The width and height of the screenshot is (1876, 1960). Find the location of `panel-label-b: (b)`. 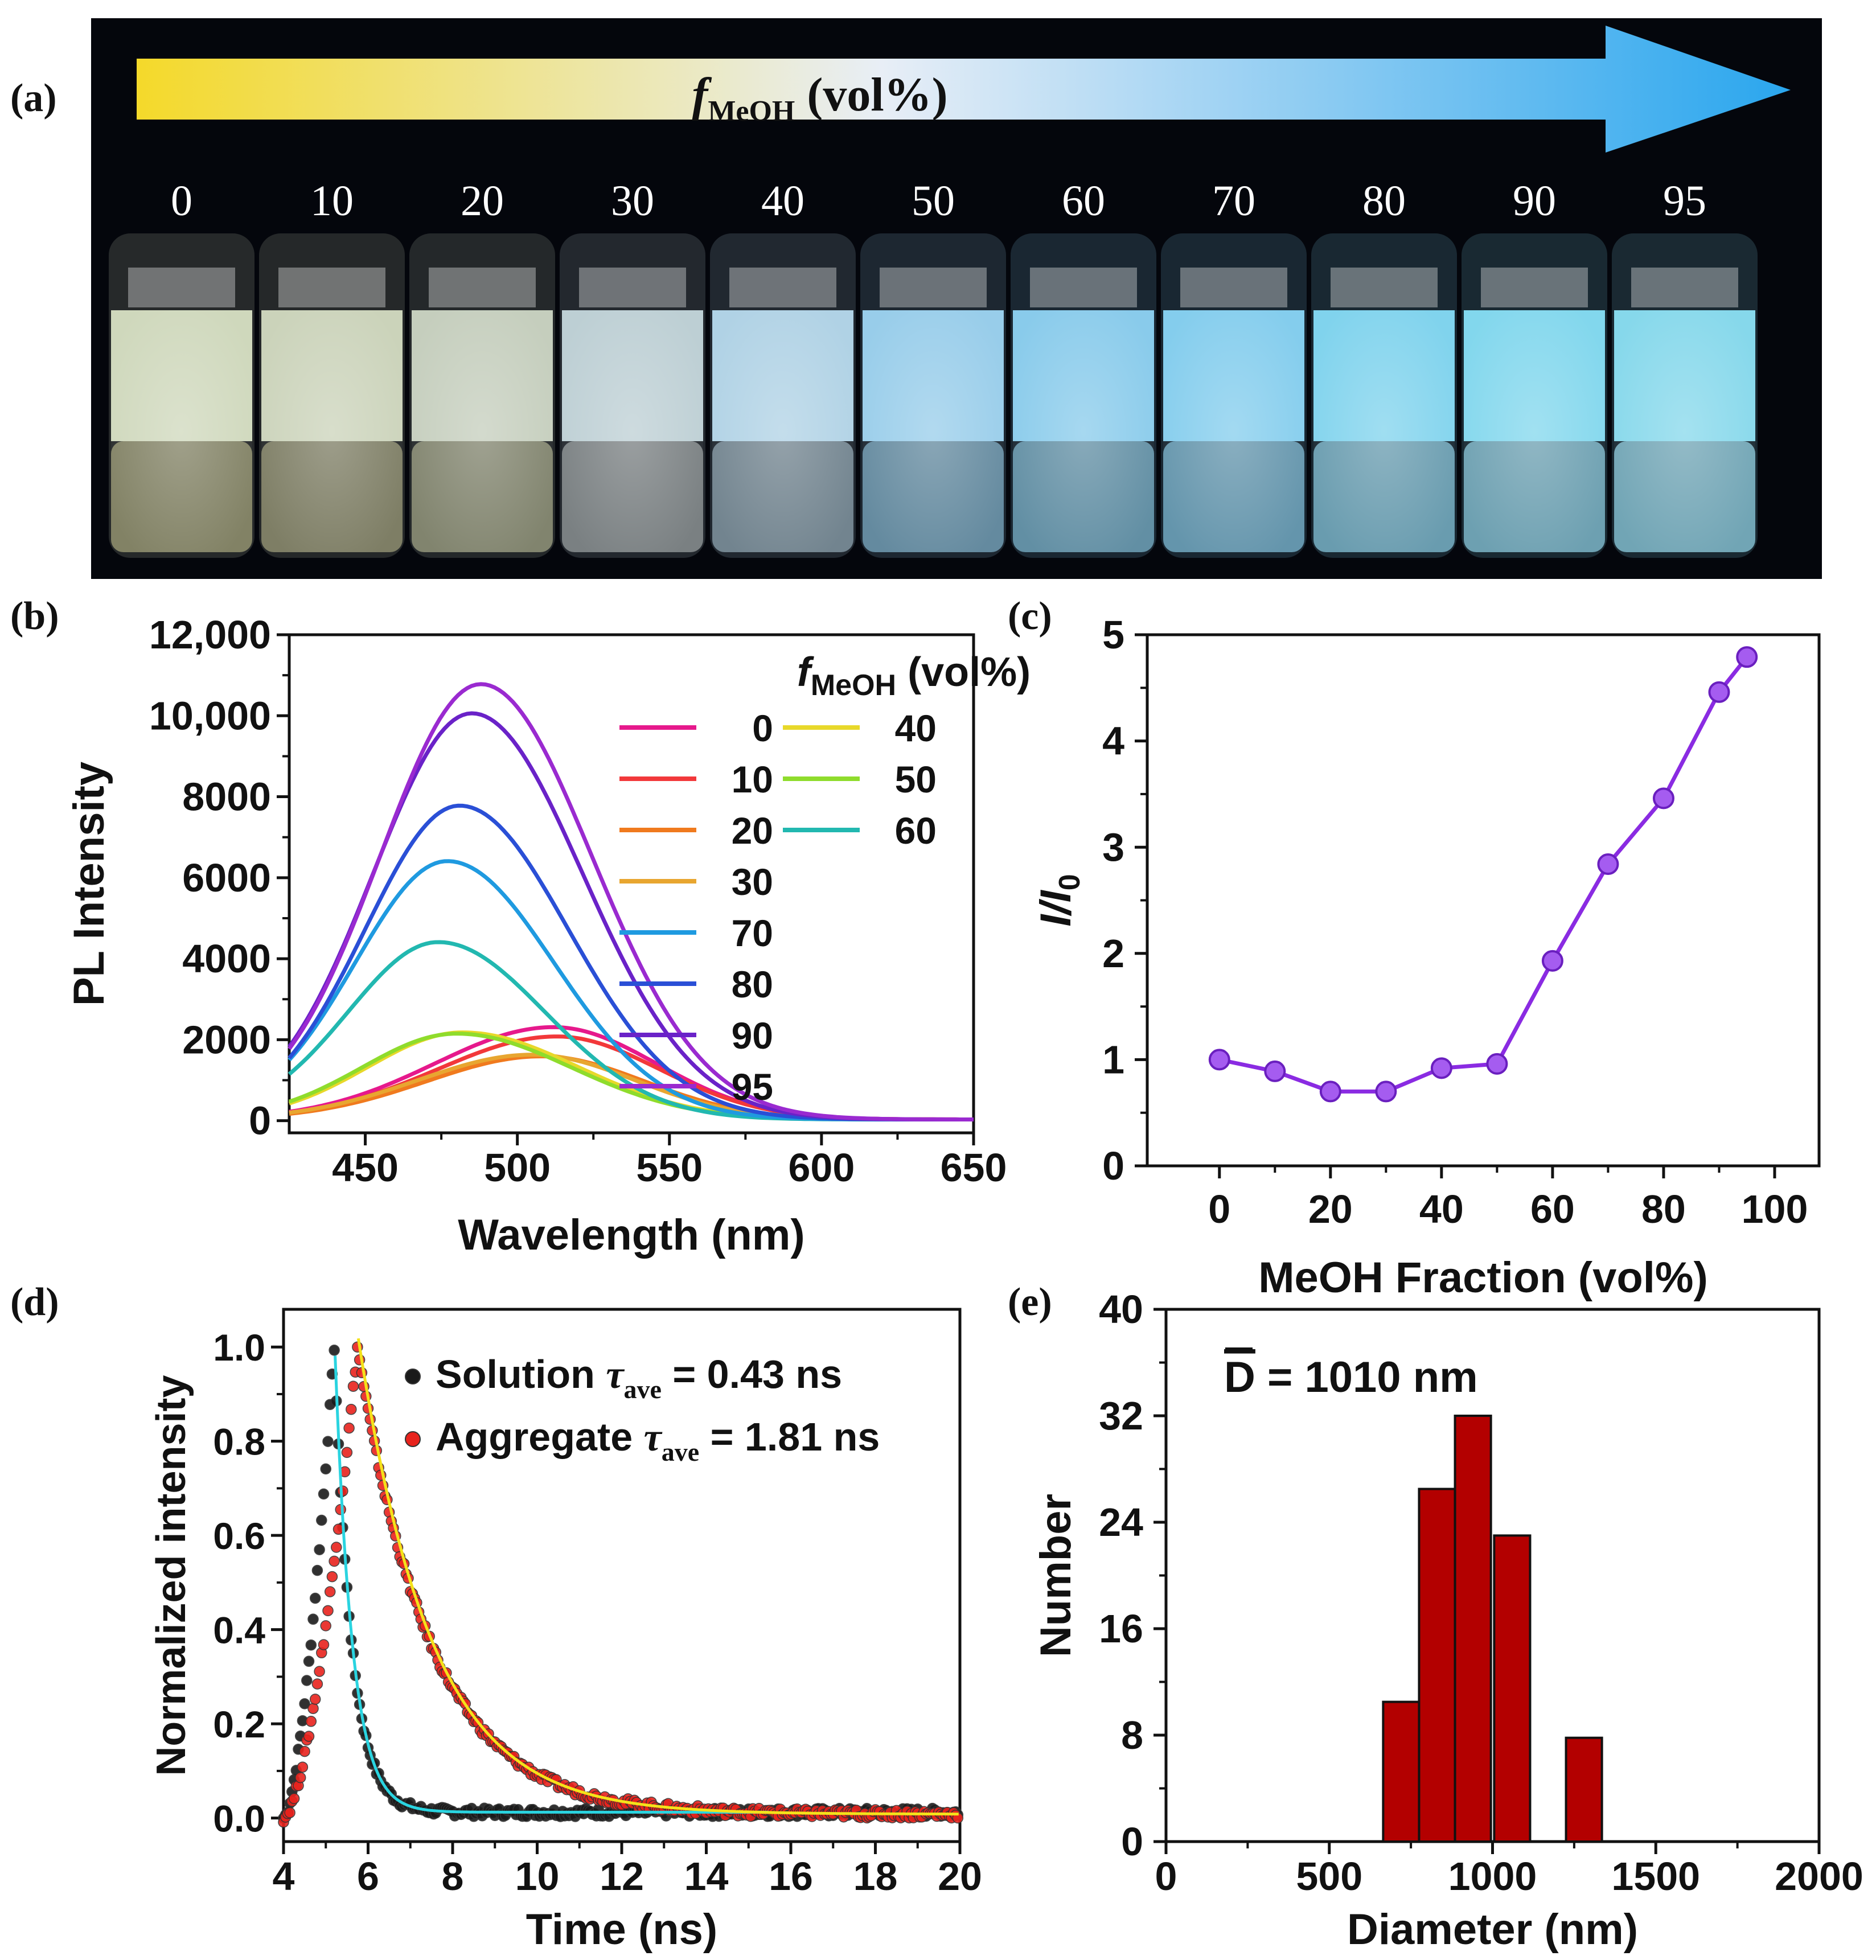

panel-label-b: (b) is located at coordinates (34, 616).